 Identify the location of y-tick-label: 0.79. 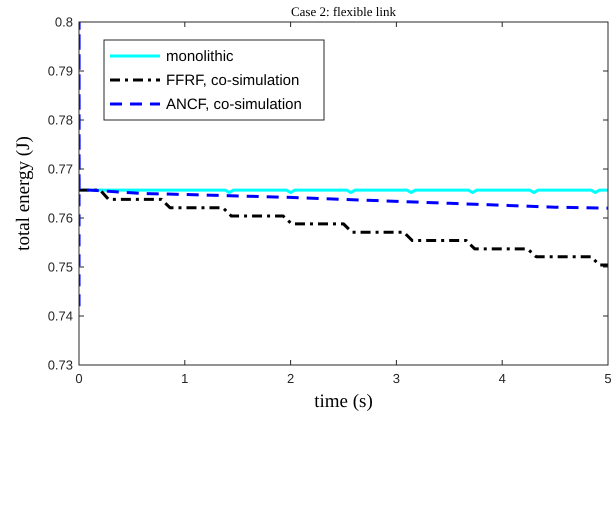
(60, 71).